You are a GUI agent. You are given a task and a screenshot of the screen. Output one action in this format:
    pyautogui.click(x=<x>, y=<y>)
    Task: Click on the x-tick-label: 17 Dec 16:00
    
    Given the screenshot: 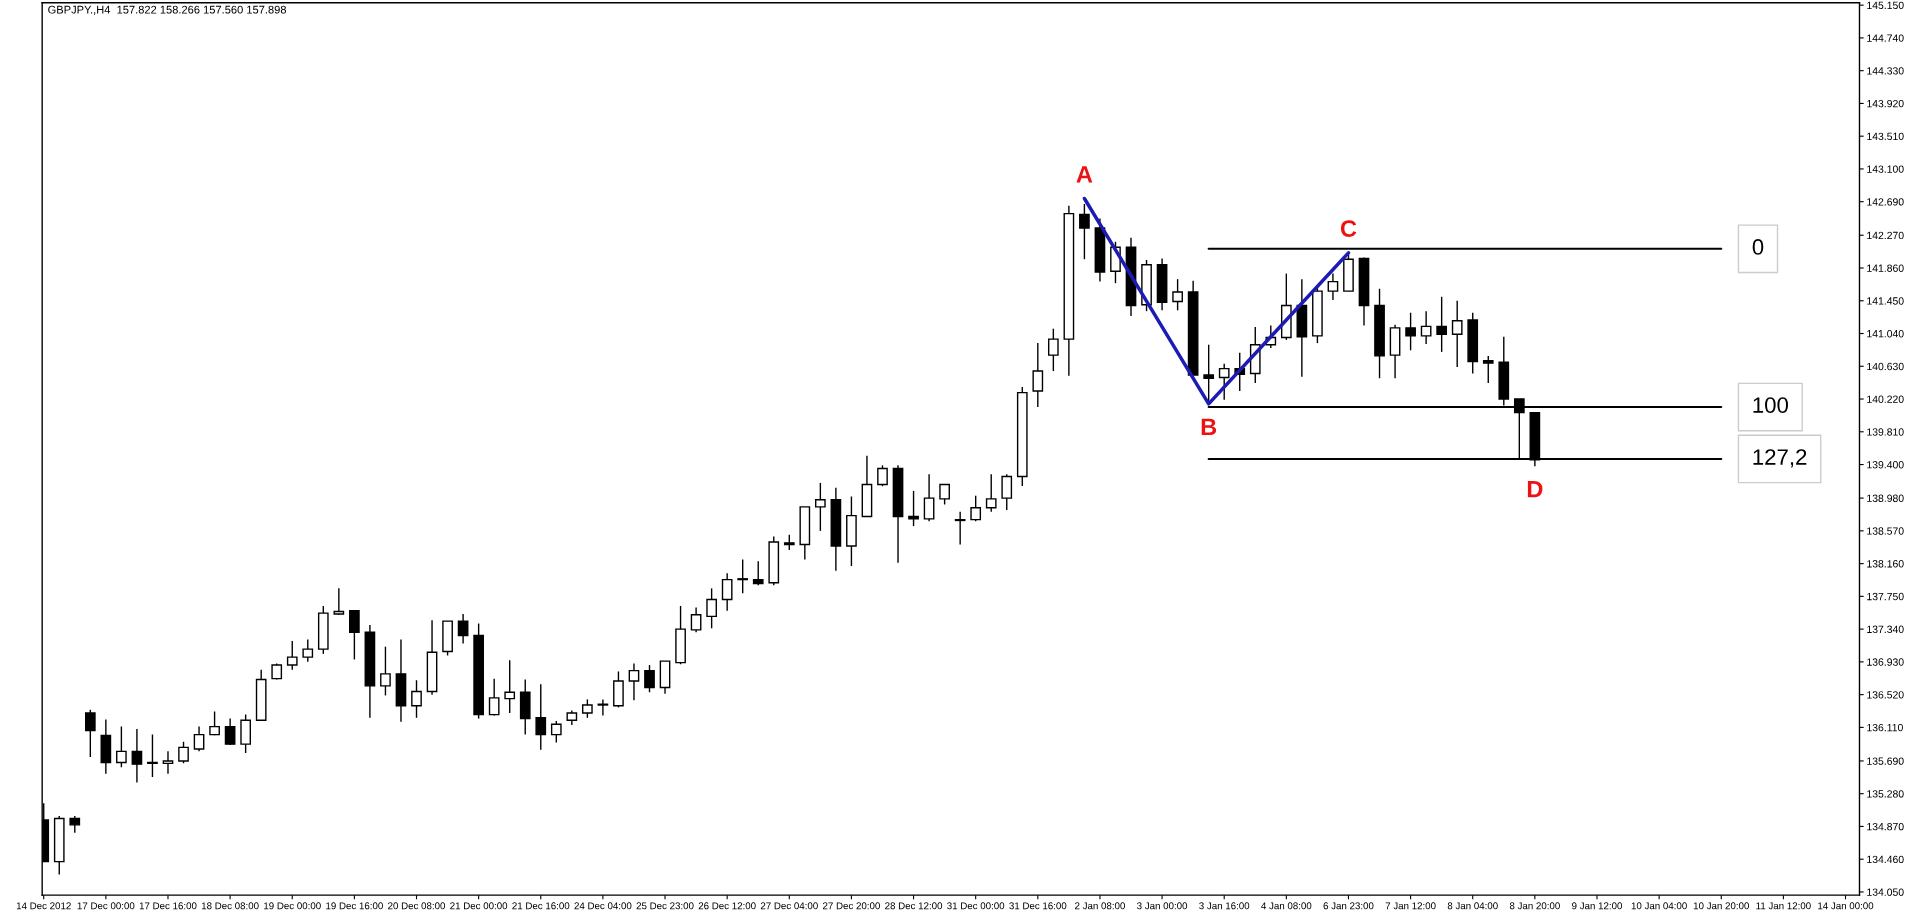 What is the action you would take?
    pyautogui.click(x=168, y=906)
    